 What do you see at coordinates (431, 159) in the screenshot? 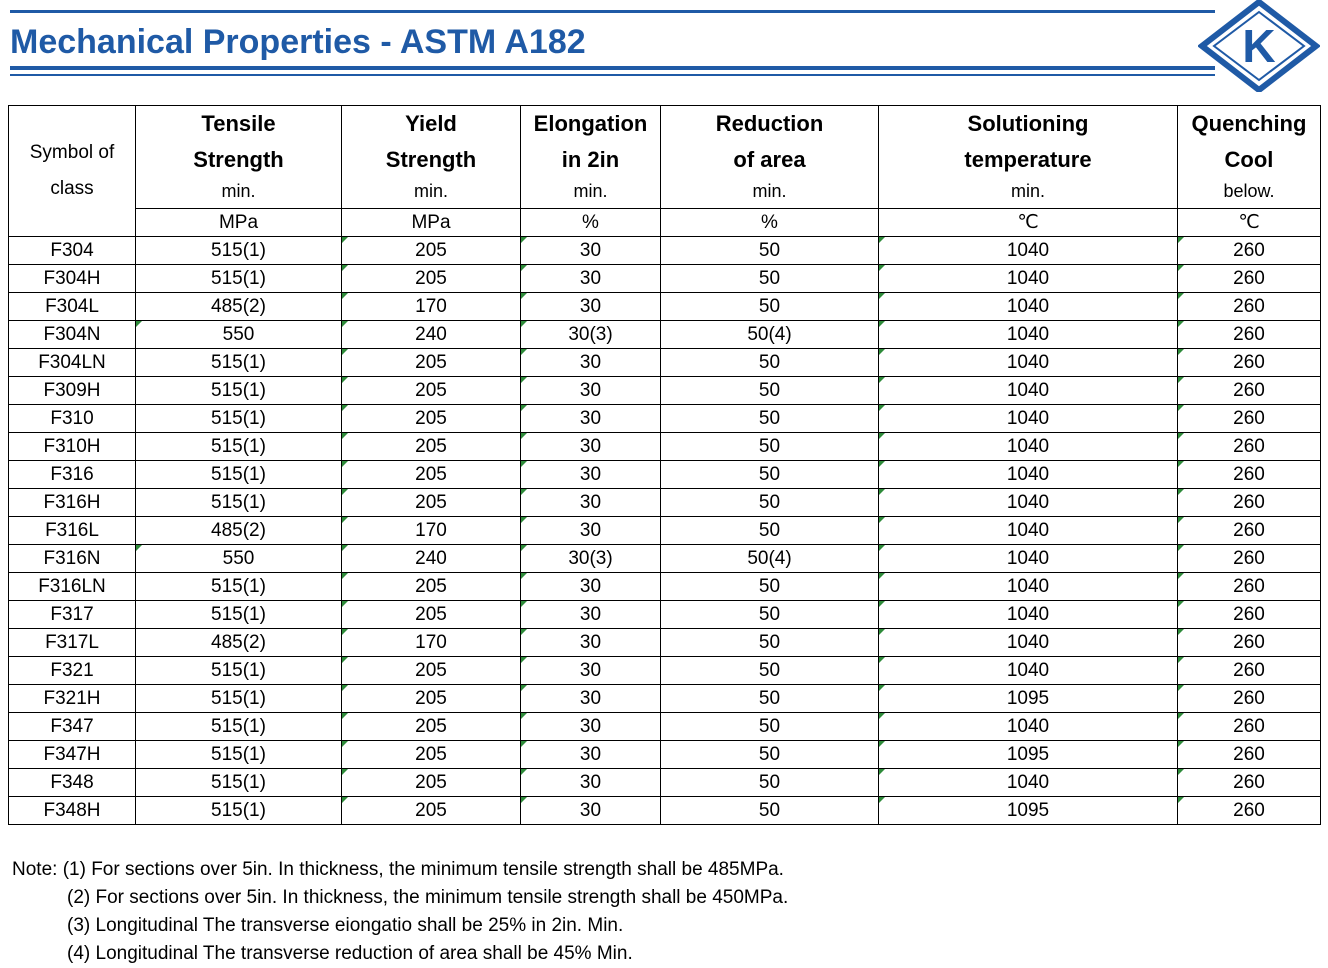
I see `header-line: Strength` at bounding box center [431, 159].